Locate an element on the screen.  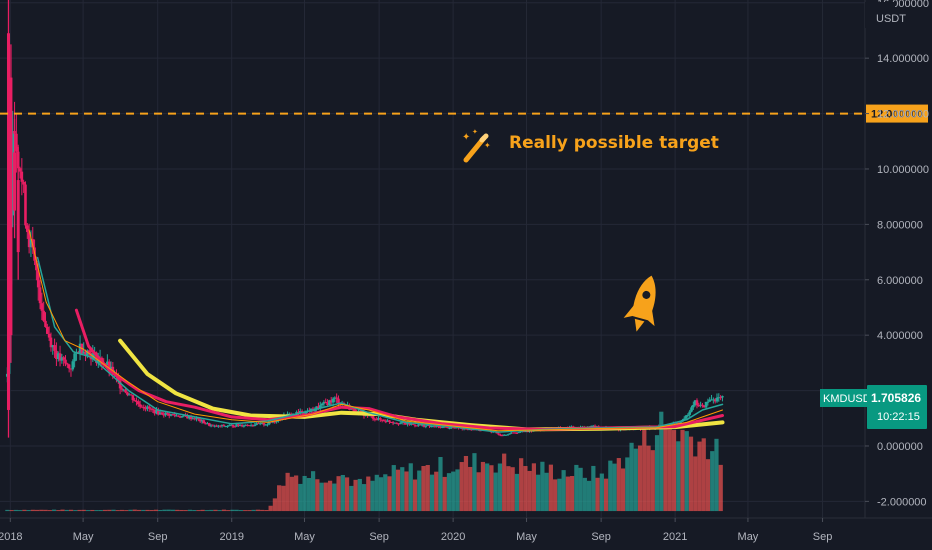
last-price-tag: KMDUSDT 1.705826 10:22:15 is located at coordinates (873, 407).